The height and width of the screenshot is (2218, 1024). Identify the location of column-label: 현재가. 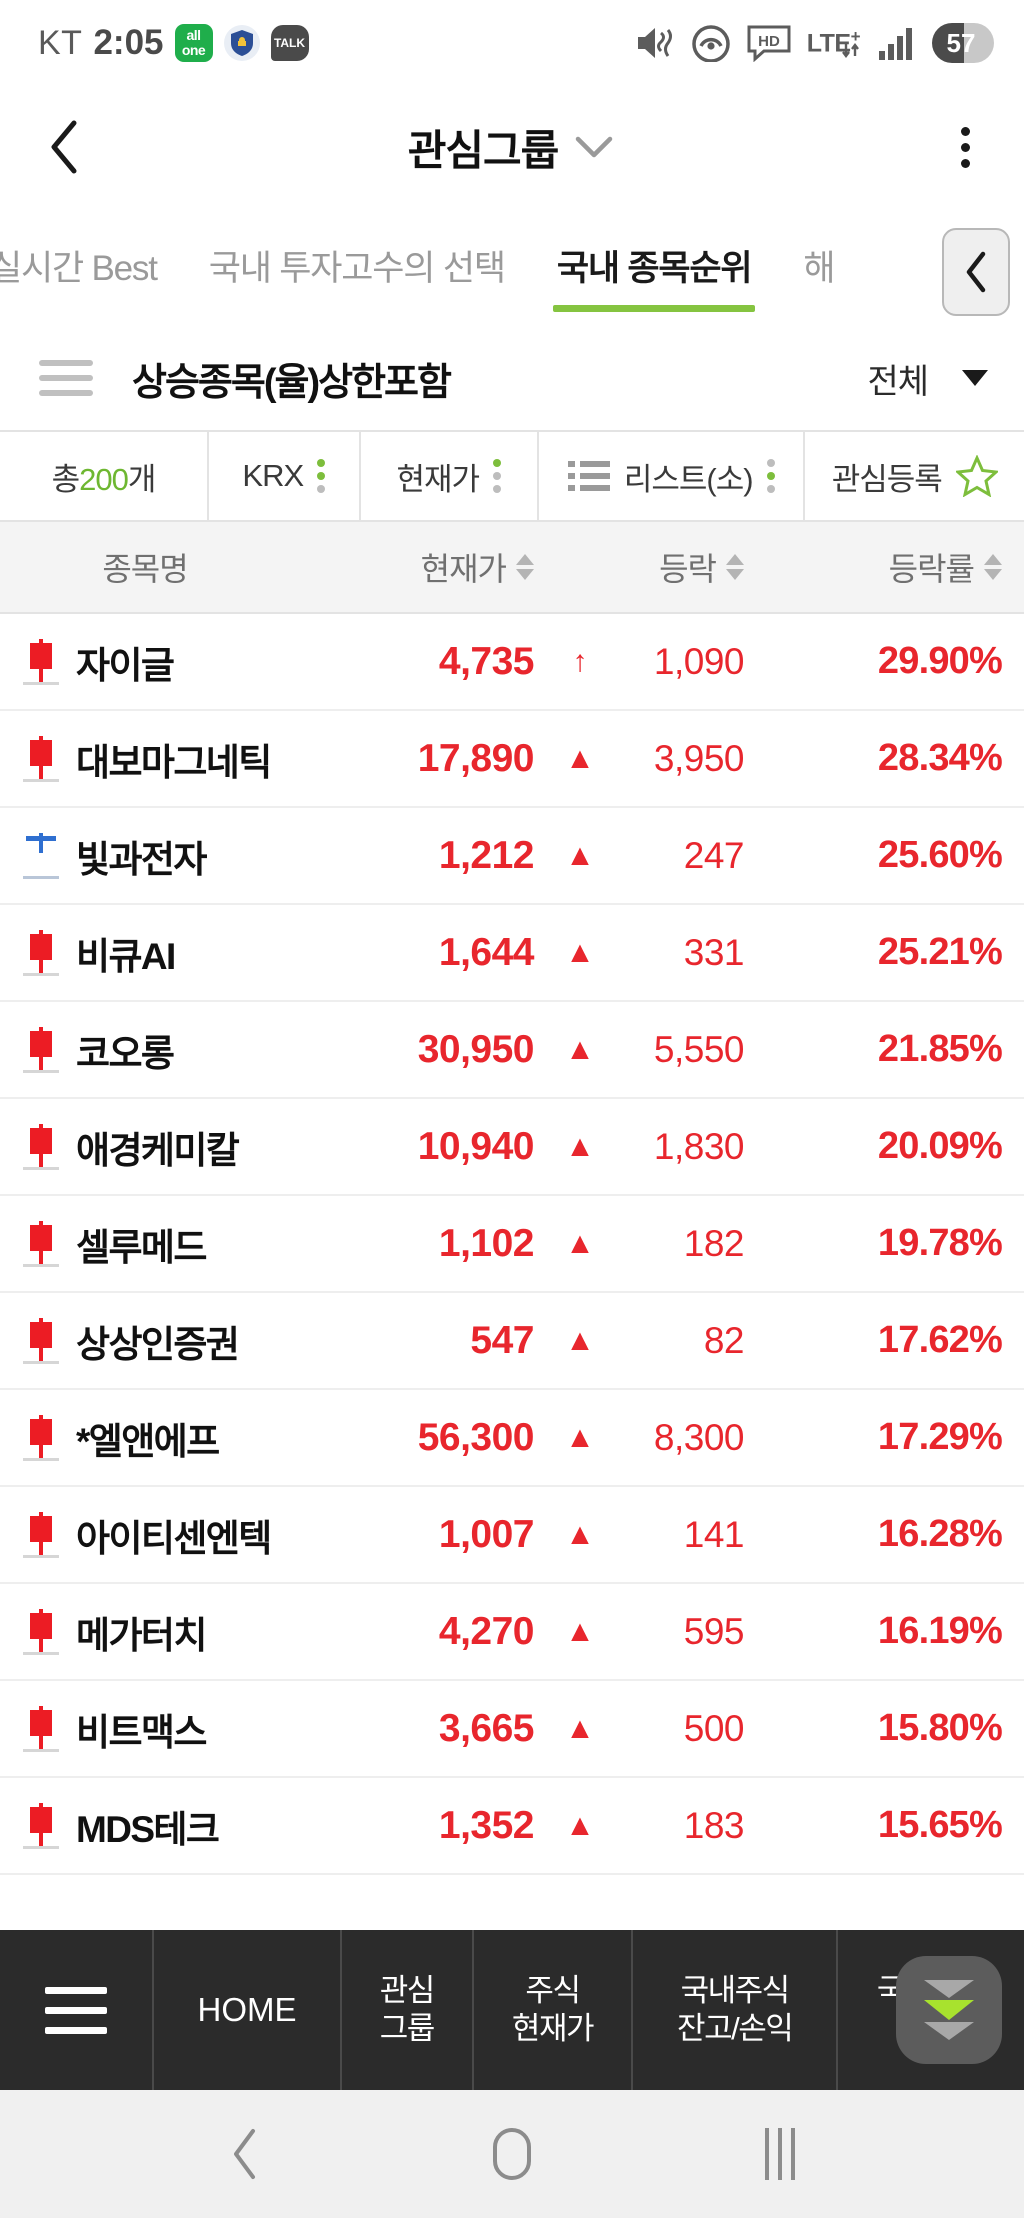
(463, 569).